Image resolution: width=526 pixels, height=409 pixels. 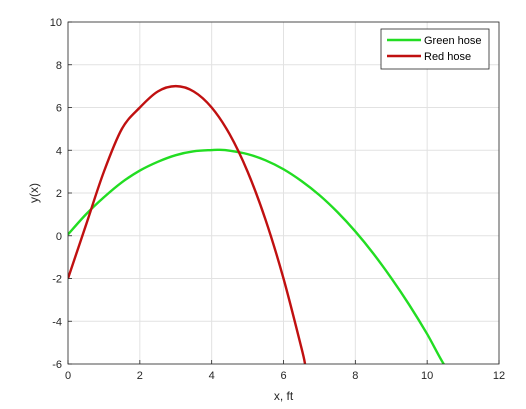 I want to click on y-tick-label: 2, so click(x=59, y=194).